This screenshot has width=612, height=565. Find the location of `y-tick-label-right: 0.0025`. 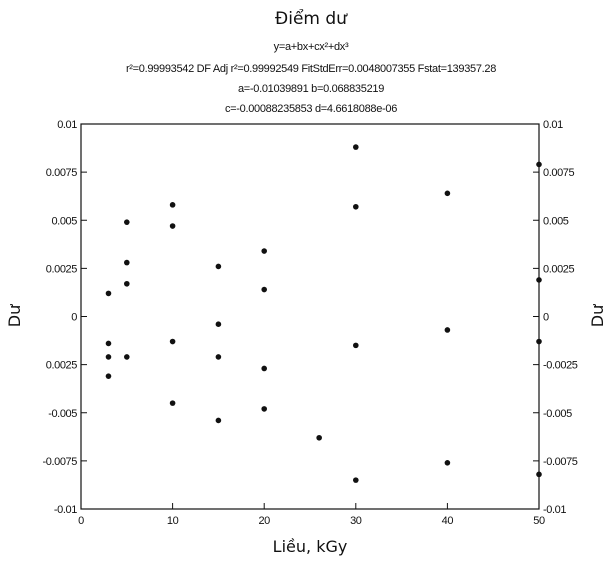

y-tick-label-right: 0.0025 is located at coordinates (559, 269).